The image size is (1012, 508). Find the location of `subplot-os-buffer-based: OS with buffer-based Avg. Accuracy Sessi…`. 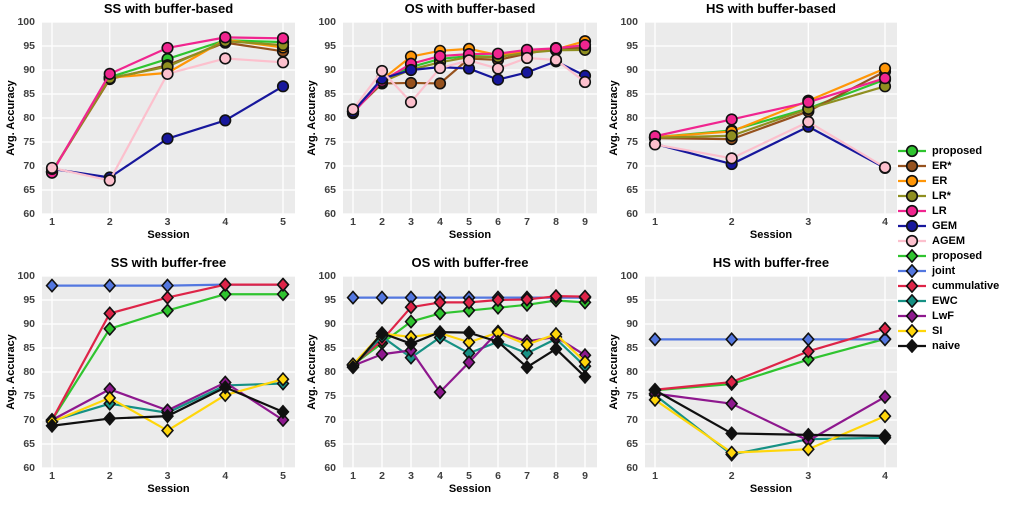

subplot-os-buffer-based: OS with buffer-based Avg. Accuracy Sessi… is located at coordinates (453, 127).